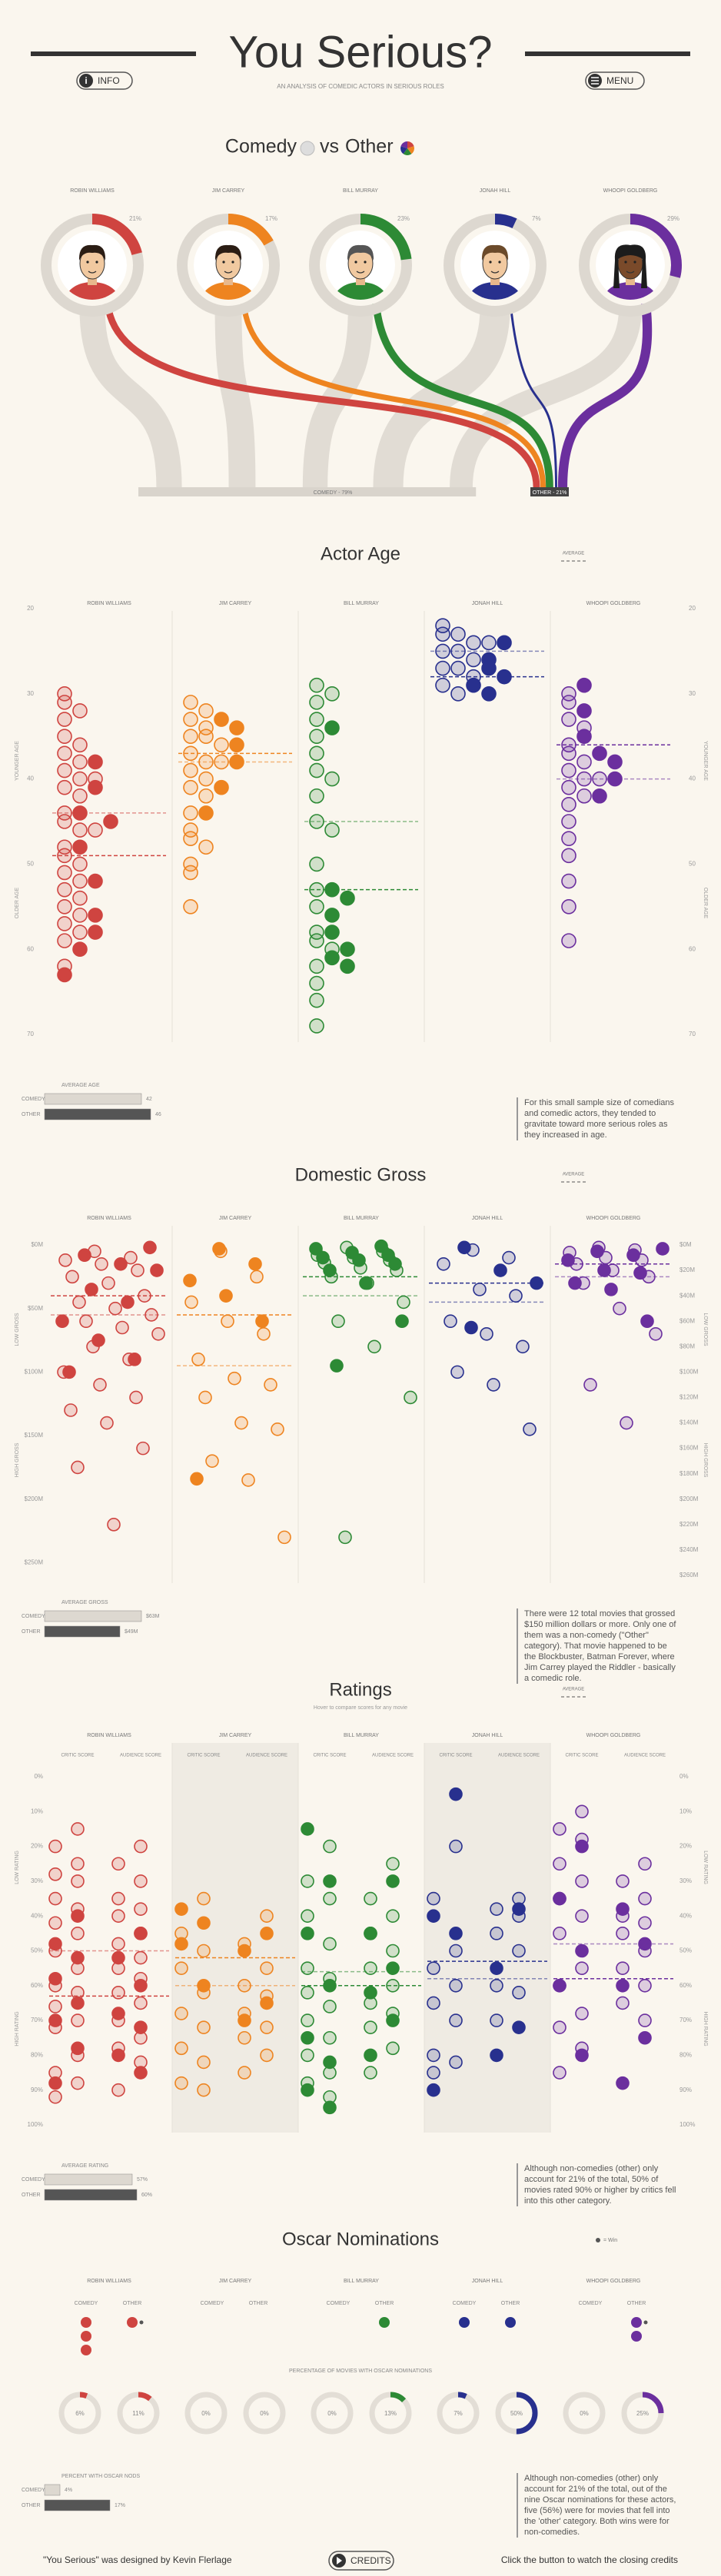  What do you see at coordinates (685, 2020) in the screenshot?
I see `y-tick-label: 70%` at bounding box center [685, 2020].